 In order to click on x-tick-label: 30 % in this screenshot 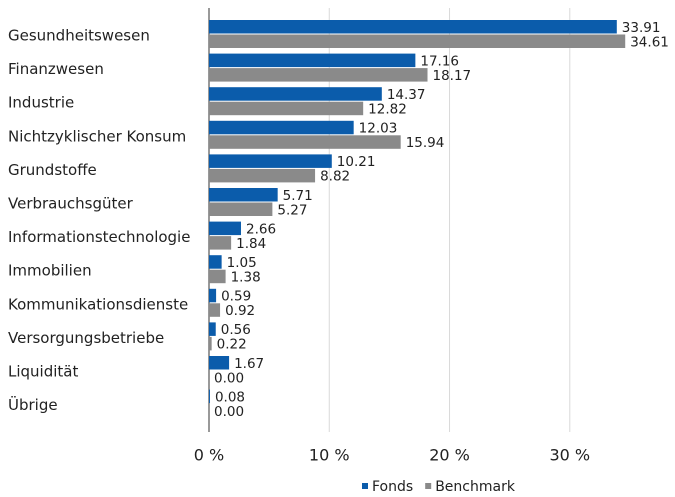, I will do `click(569, 455)`.